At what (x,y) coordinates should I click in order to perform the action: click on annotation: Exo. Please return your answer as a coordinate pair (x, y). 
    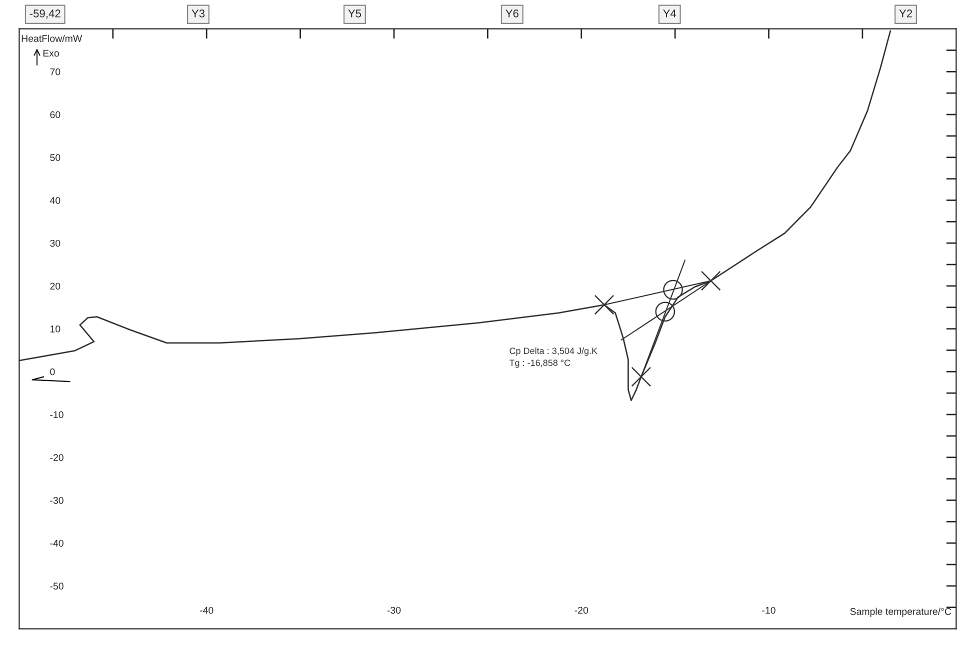
    Looking at the image, I should click on (51, 53).